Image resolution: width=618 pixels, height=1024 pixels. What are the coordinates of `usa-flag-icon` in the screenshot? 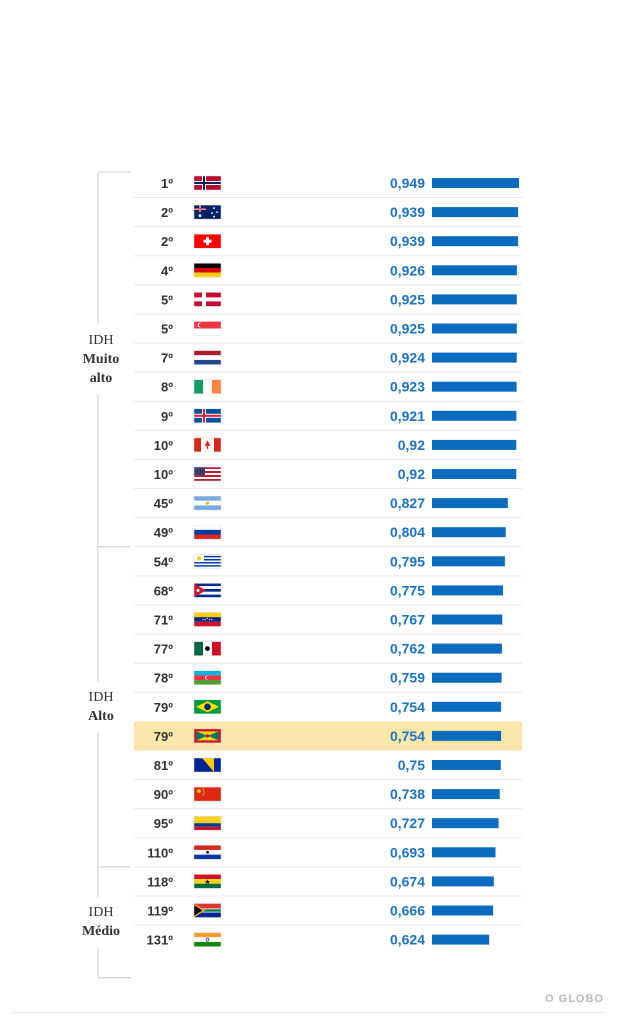 It's located at (207, 474).